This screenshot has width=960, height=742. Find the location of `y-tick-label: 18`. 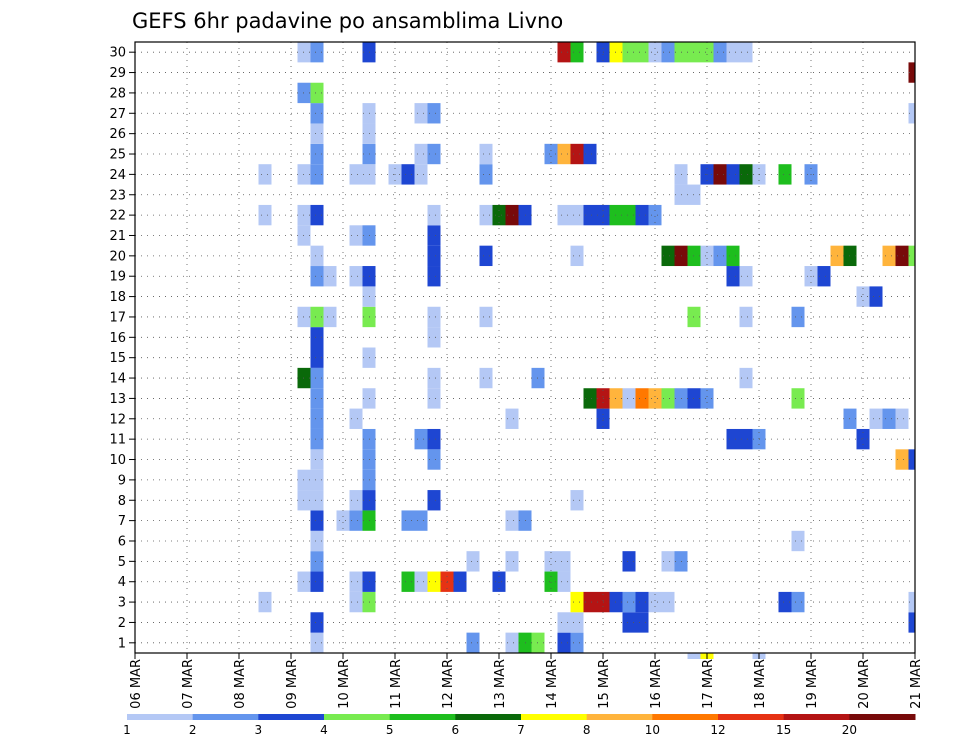

y-tick-label: 18 is located at coordinates (117, 297).